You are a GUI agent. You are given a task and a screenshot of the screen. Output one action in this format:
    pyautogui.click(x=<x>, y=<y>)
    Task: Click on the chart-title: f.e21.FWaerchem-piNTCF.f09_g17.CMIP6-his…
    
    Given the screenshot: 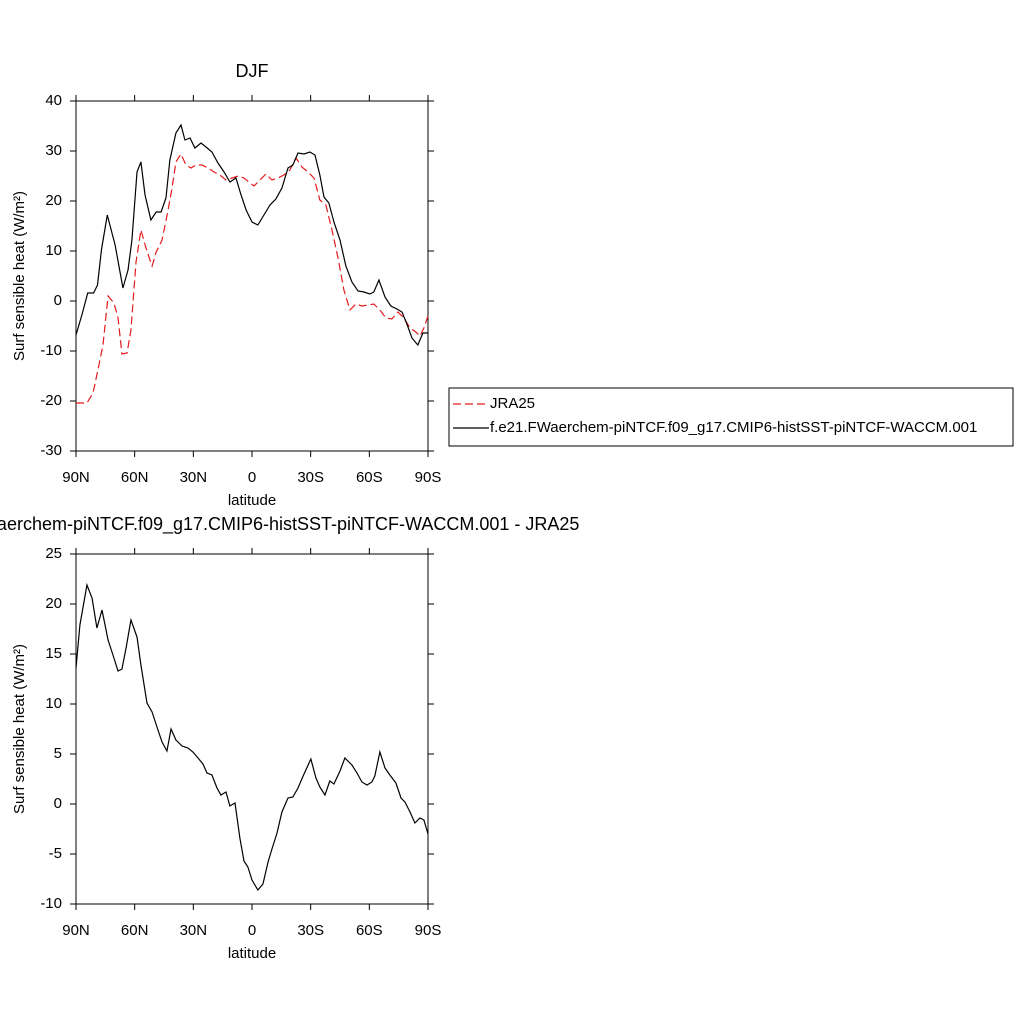 What is the action you would take?
    pyautogui.click(x=289, y=524)
    